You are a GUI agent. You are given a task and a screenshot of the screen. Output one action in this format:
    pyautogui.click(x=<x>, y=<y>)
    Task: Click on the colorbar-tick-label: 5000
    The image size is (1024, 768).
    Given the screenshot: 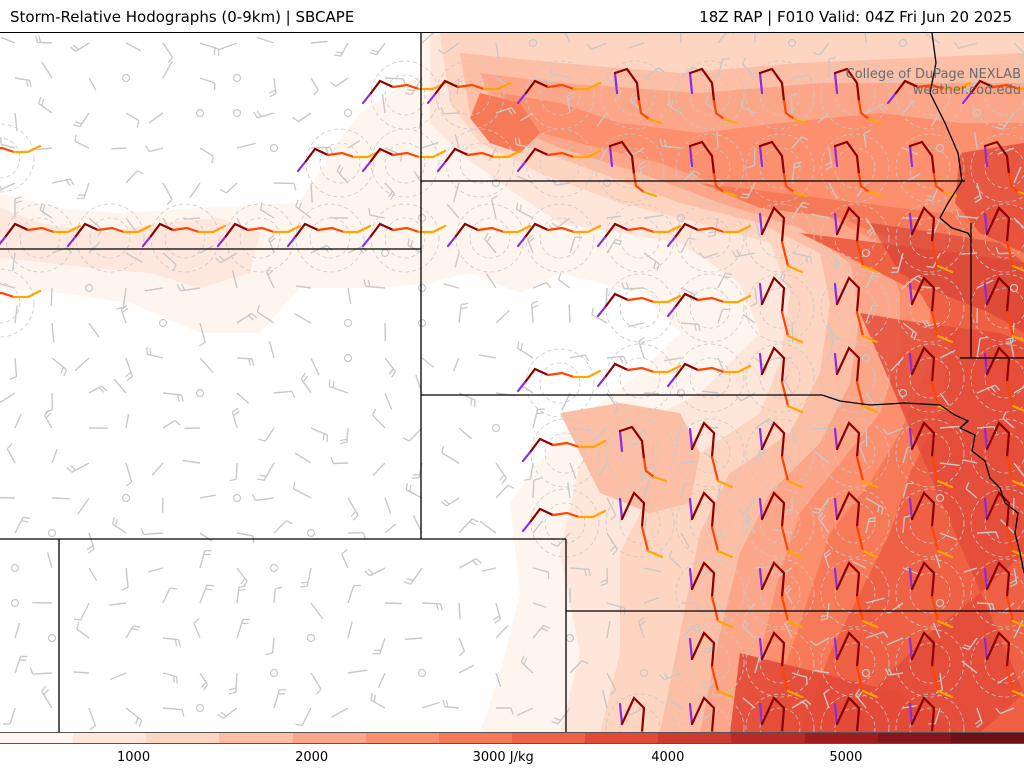 What is the action you would take?
    pyautogui.click(x=846, y=757)
    